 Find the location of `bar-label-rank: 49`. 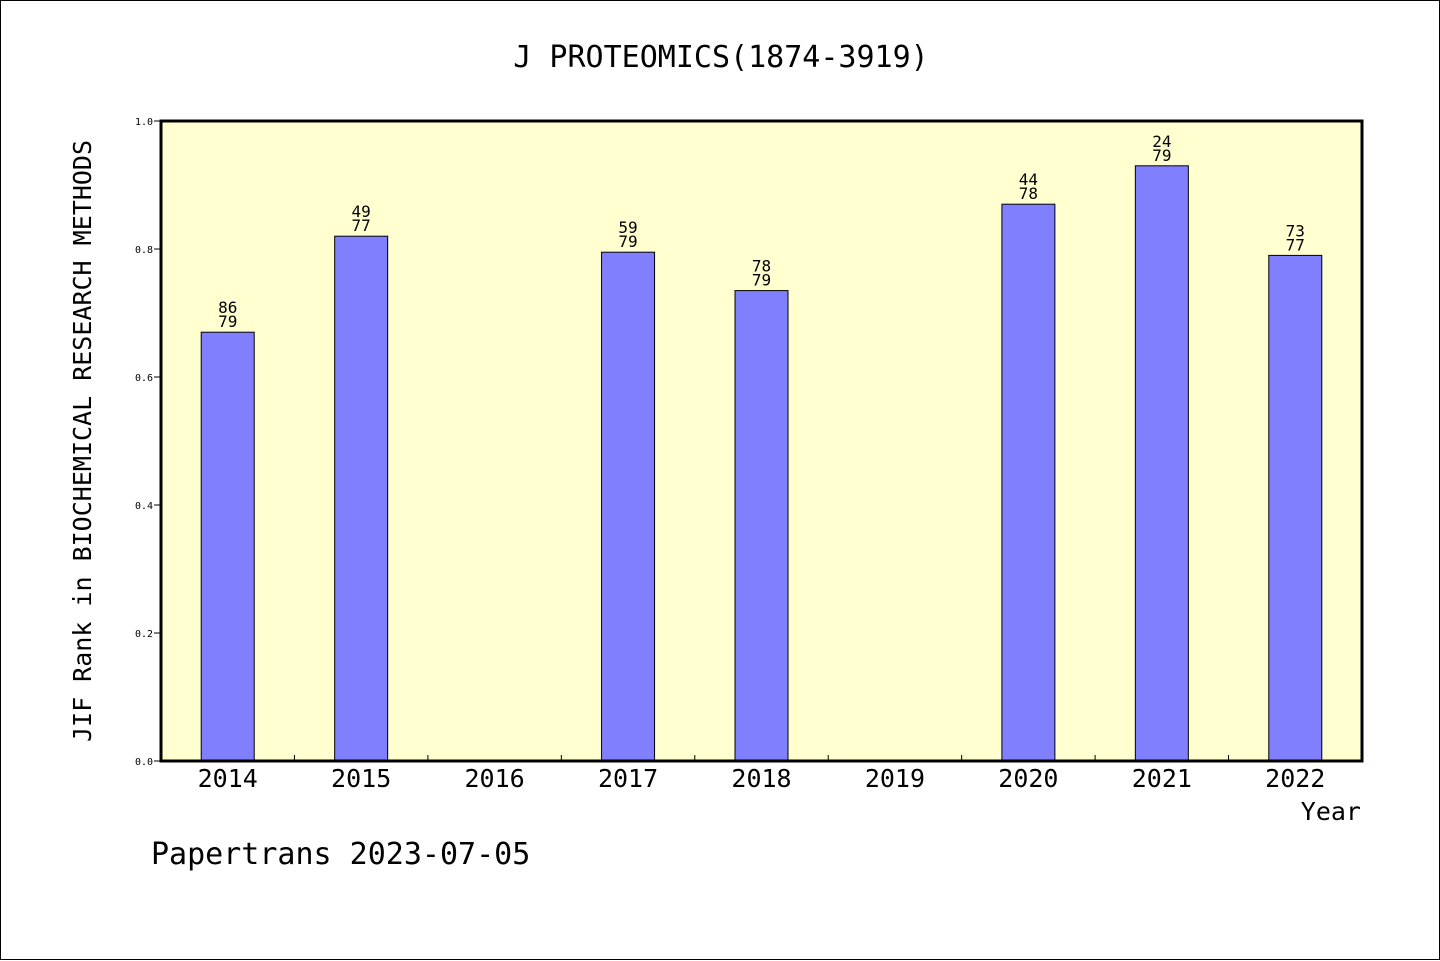

bar-label-rank: 49 is located at coordinates (361, 211).